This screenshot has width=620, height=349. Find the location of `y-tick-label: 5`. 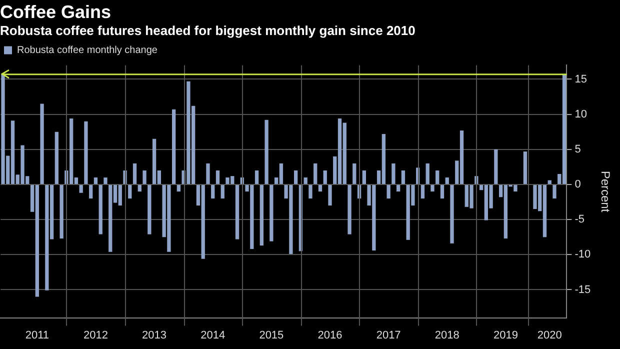

y-tick-label: 5 is located at coordinates (577, 149).